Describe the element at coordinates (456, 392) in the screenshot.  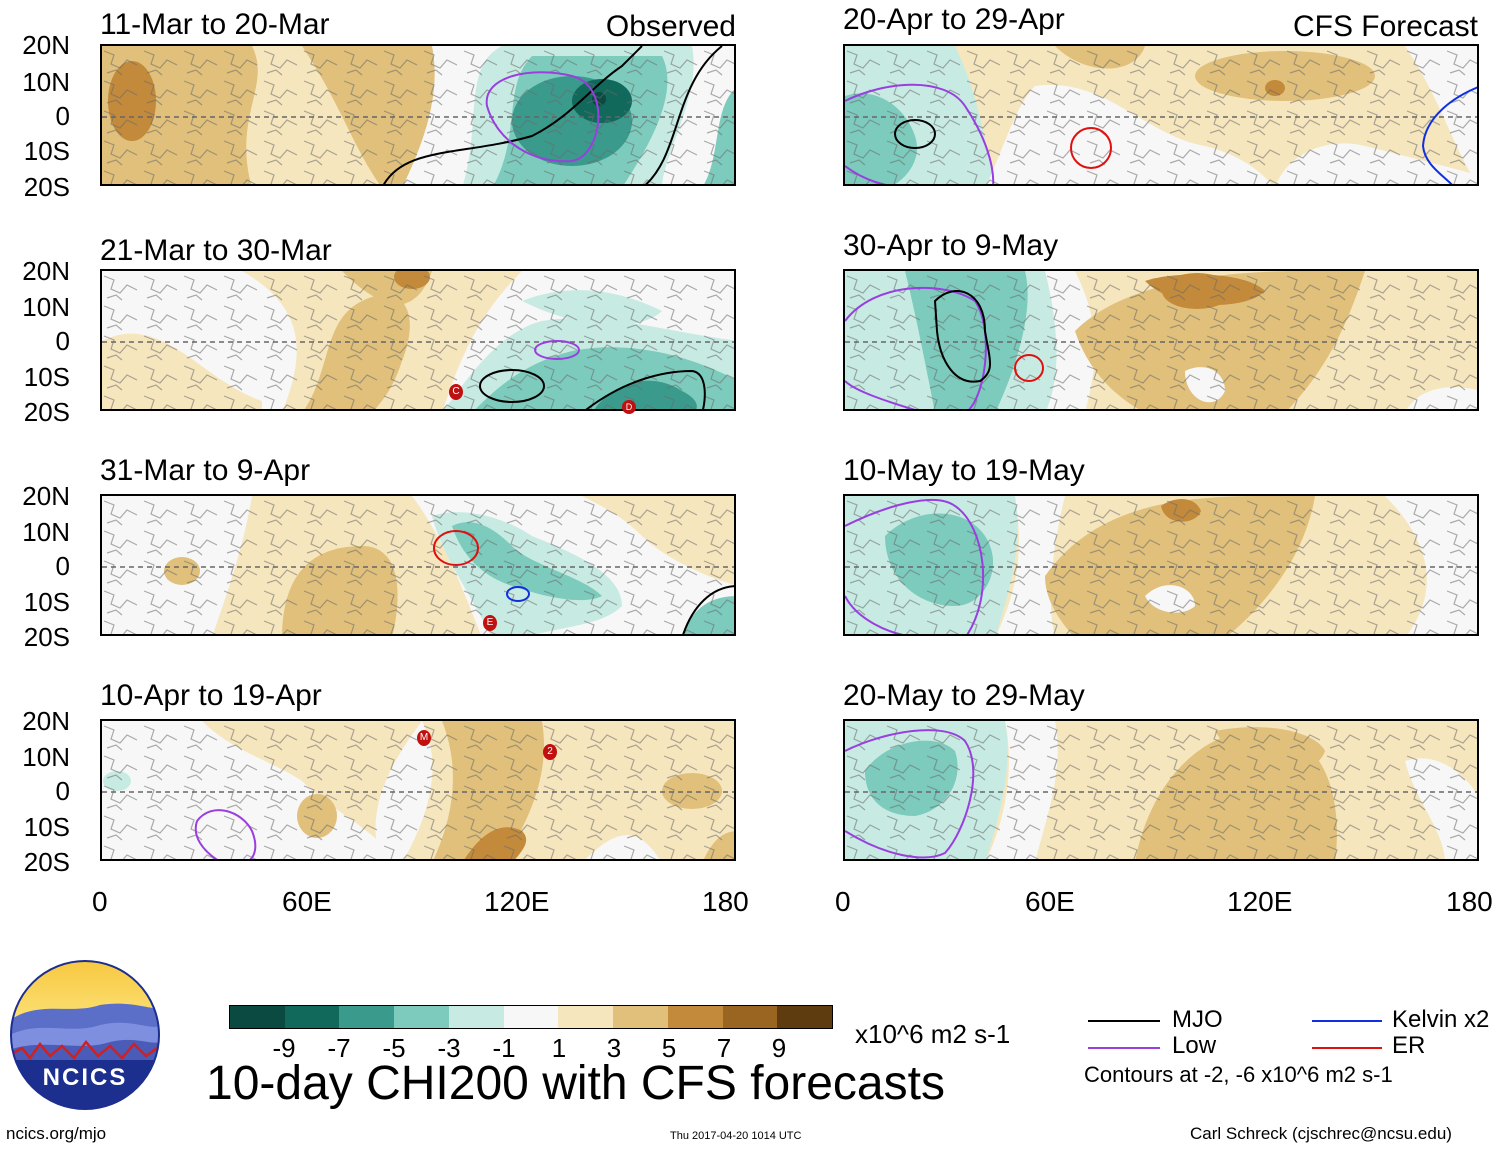
I see `cyclone-marker: C` at that location.